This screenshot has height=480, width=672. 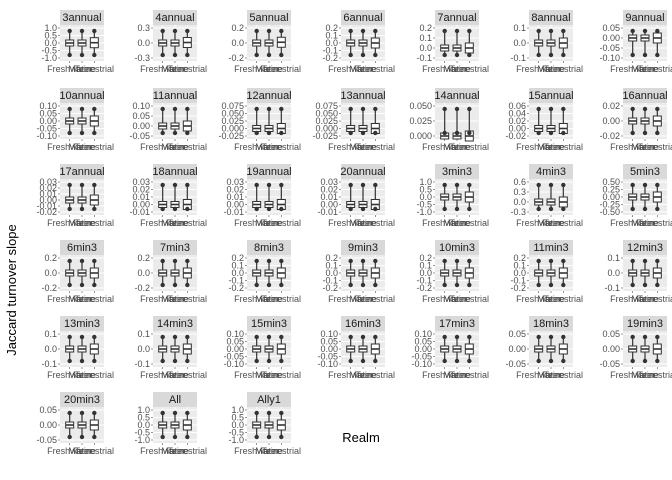 What do you see at coordinates (609, 364) in the screenshot?
I see `y-tick-label: -0.05` at bounding box center [609, 364].